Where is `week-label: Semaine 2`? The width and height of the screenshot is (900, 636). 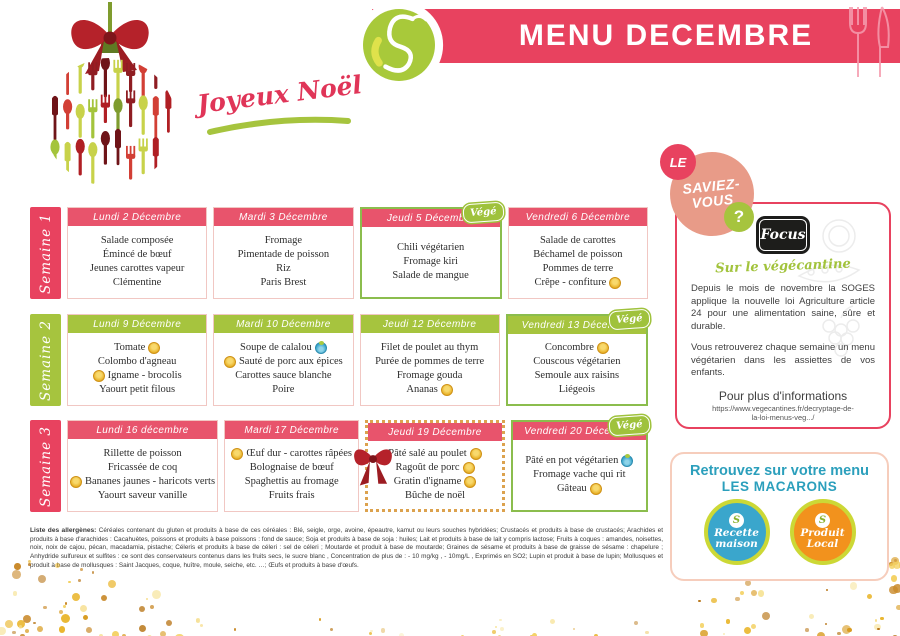
week-label: Semaine 2 is located at coordinates (45, 360).